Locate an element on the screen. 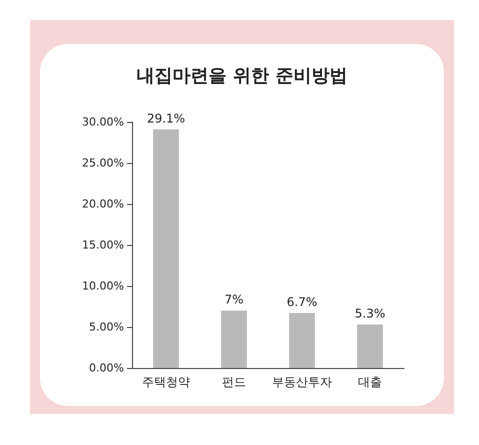 This screenshot has width=479, height=445. x-tick-label: 펀드 is located at coordinates (234, 382).